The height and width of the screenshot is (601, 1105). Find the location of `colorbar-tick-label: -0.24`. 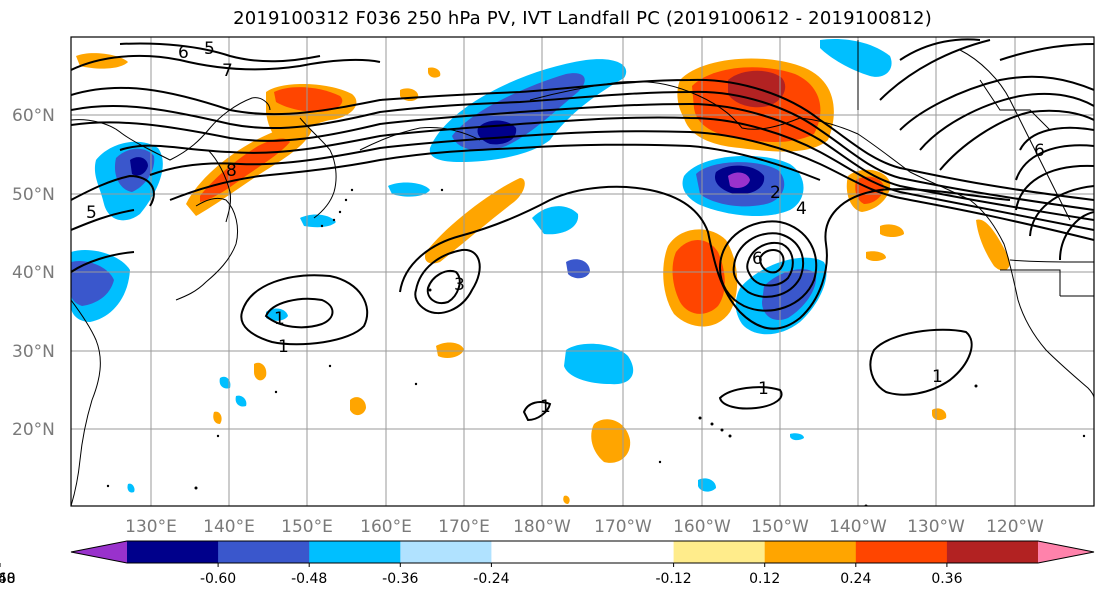

colorbar-tick-label: -0.24 is located at coordinates (491, 579).